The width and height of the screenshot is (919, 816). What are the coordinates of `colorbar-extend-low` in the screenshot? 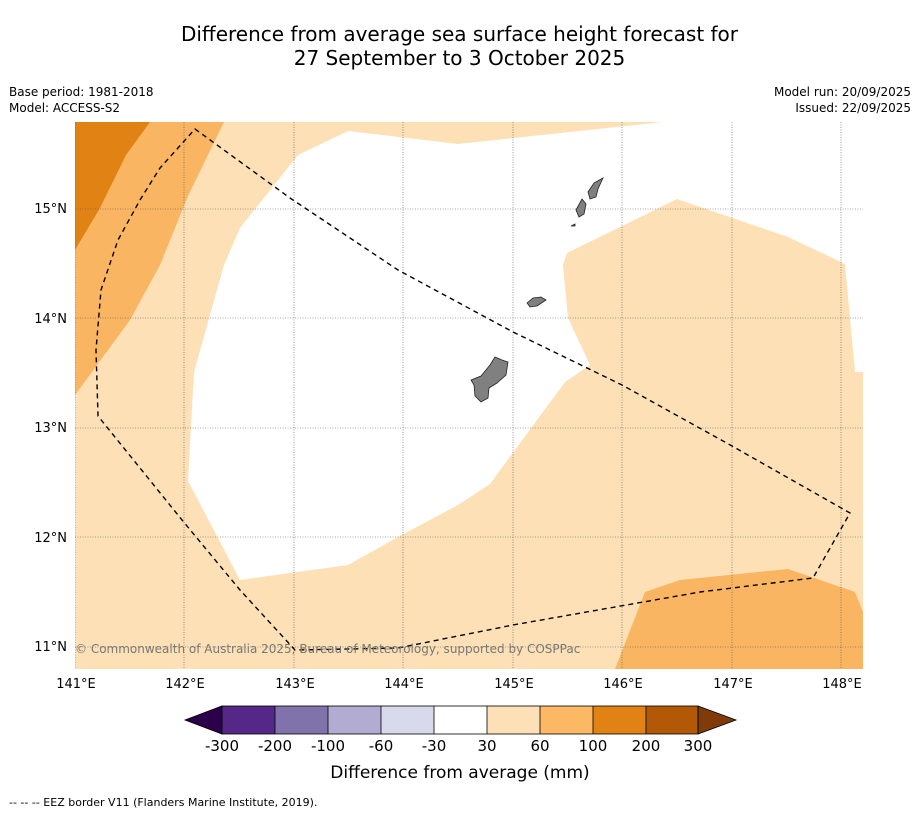 It's located at (203, 720).